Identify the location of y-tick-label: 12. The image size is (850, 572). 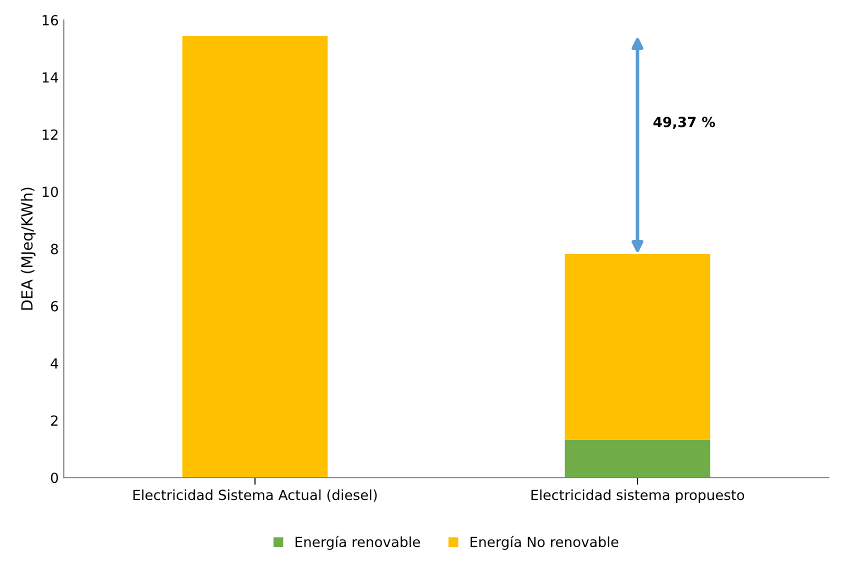
(50, 134).